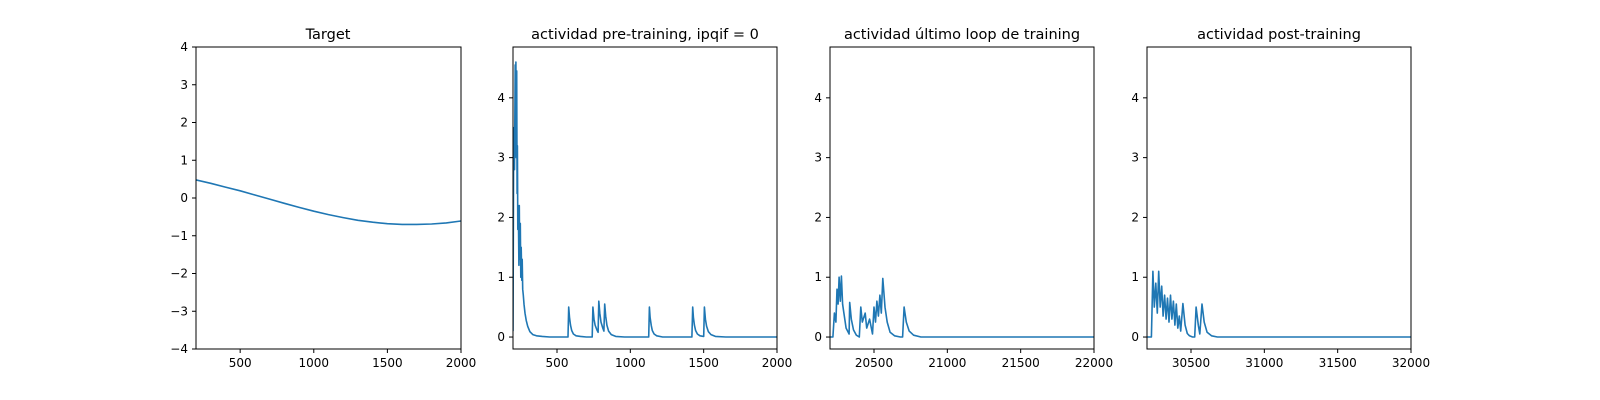 This screenshot has width=1600, height=400. Describe the element at coordinates (874, 363) in the screenshot. I see `x-tick-label: 20500` at that location.